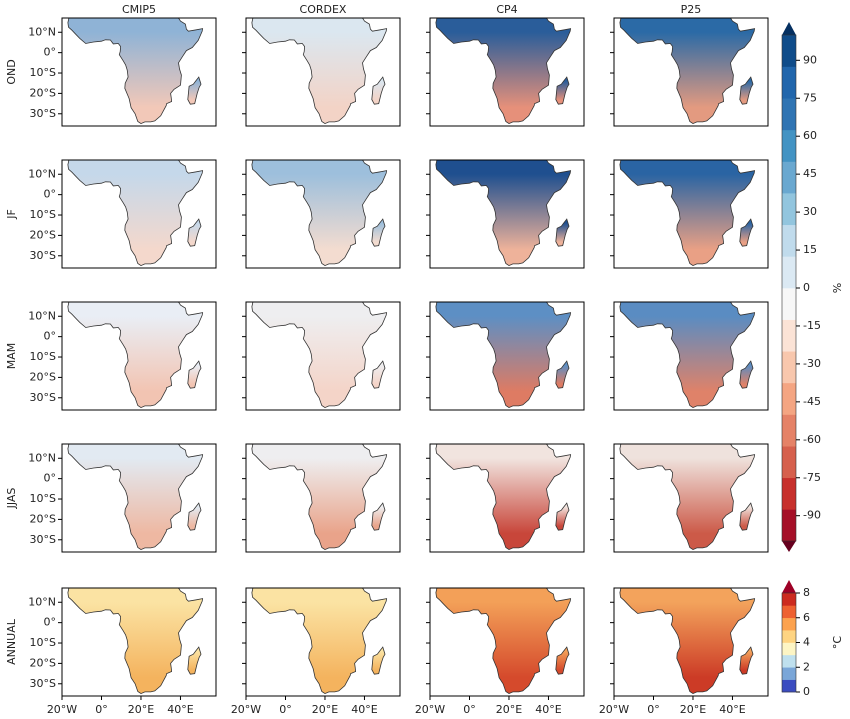 This screenshot has width=850, height=719. What do you see at coordinates (139, 9) in the screenshot?
I see `column-title: CMIP5` at bounding box center [139, 9].